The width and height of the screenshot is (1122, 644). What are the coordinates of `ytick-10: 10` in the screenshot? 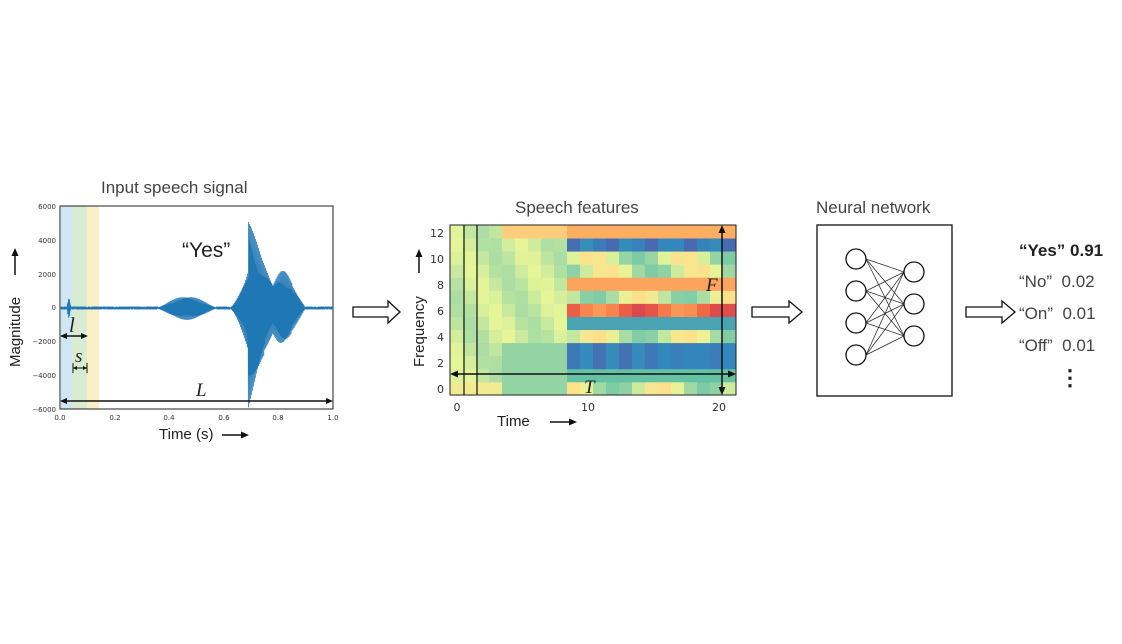 It's located at (437, 259).